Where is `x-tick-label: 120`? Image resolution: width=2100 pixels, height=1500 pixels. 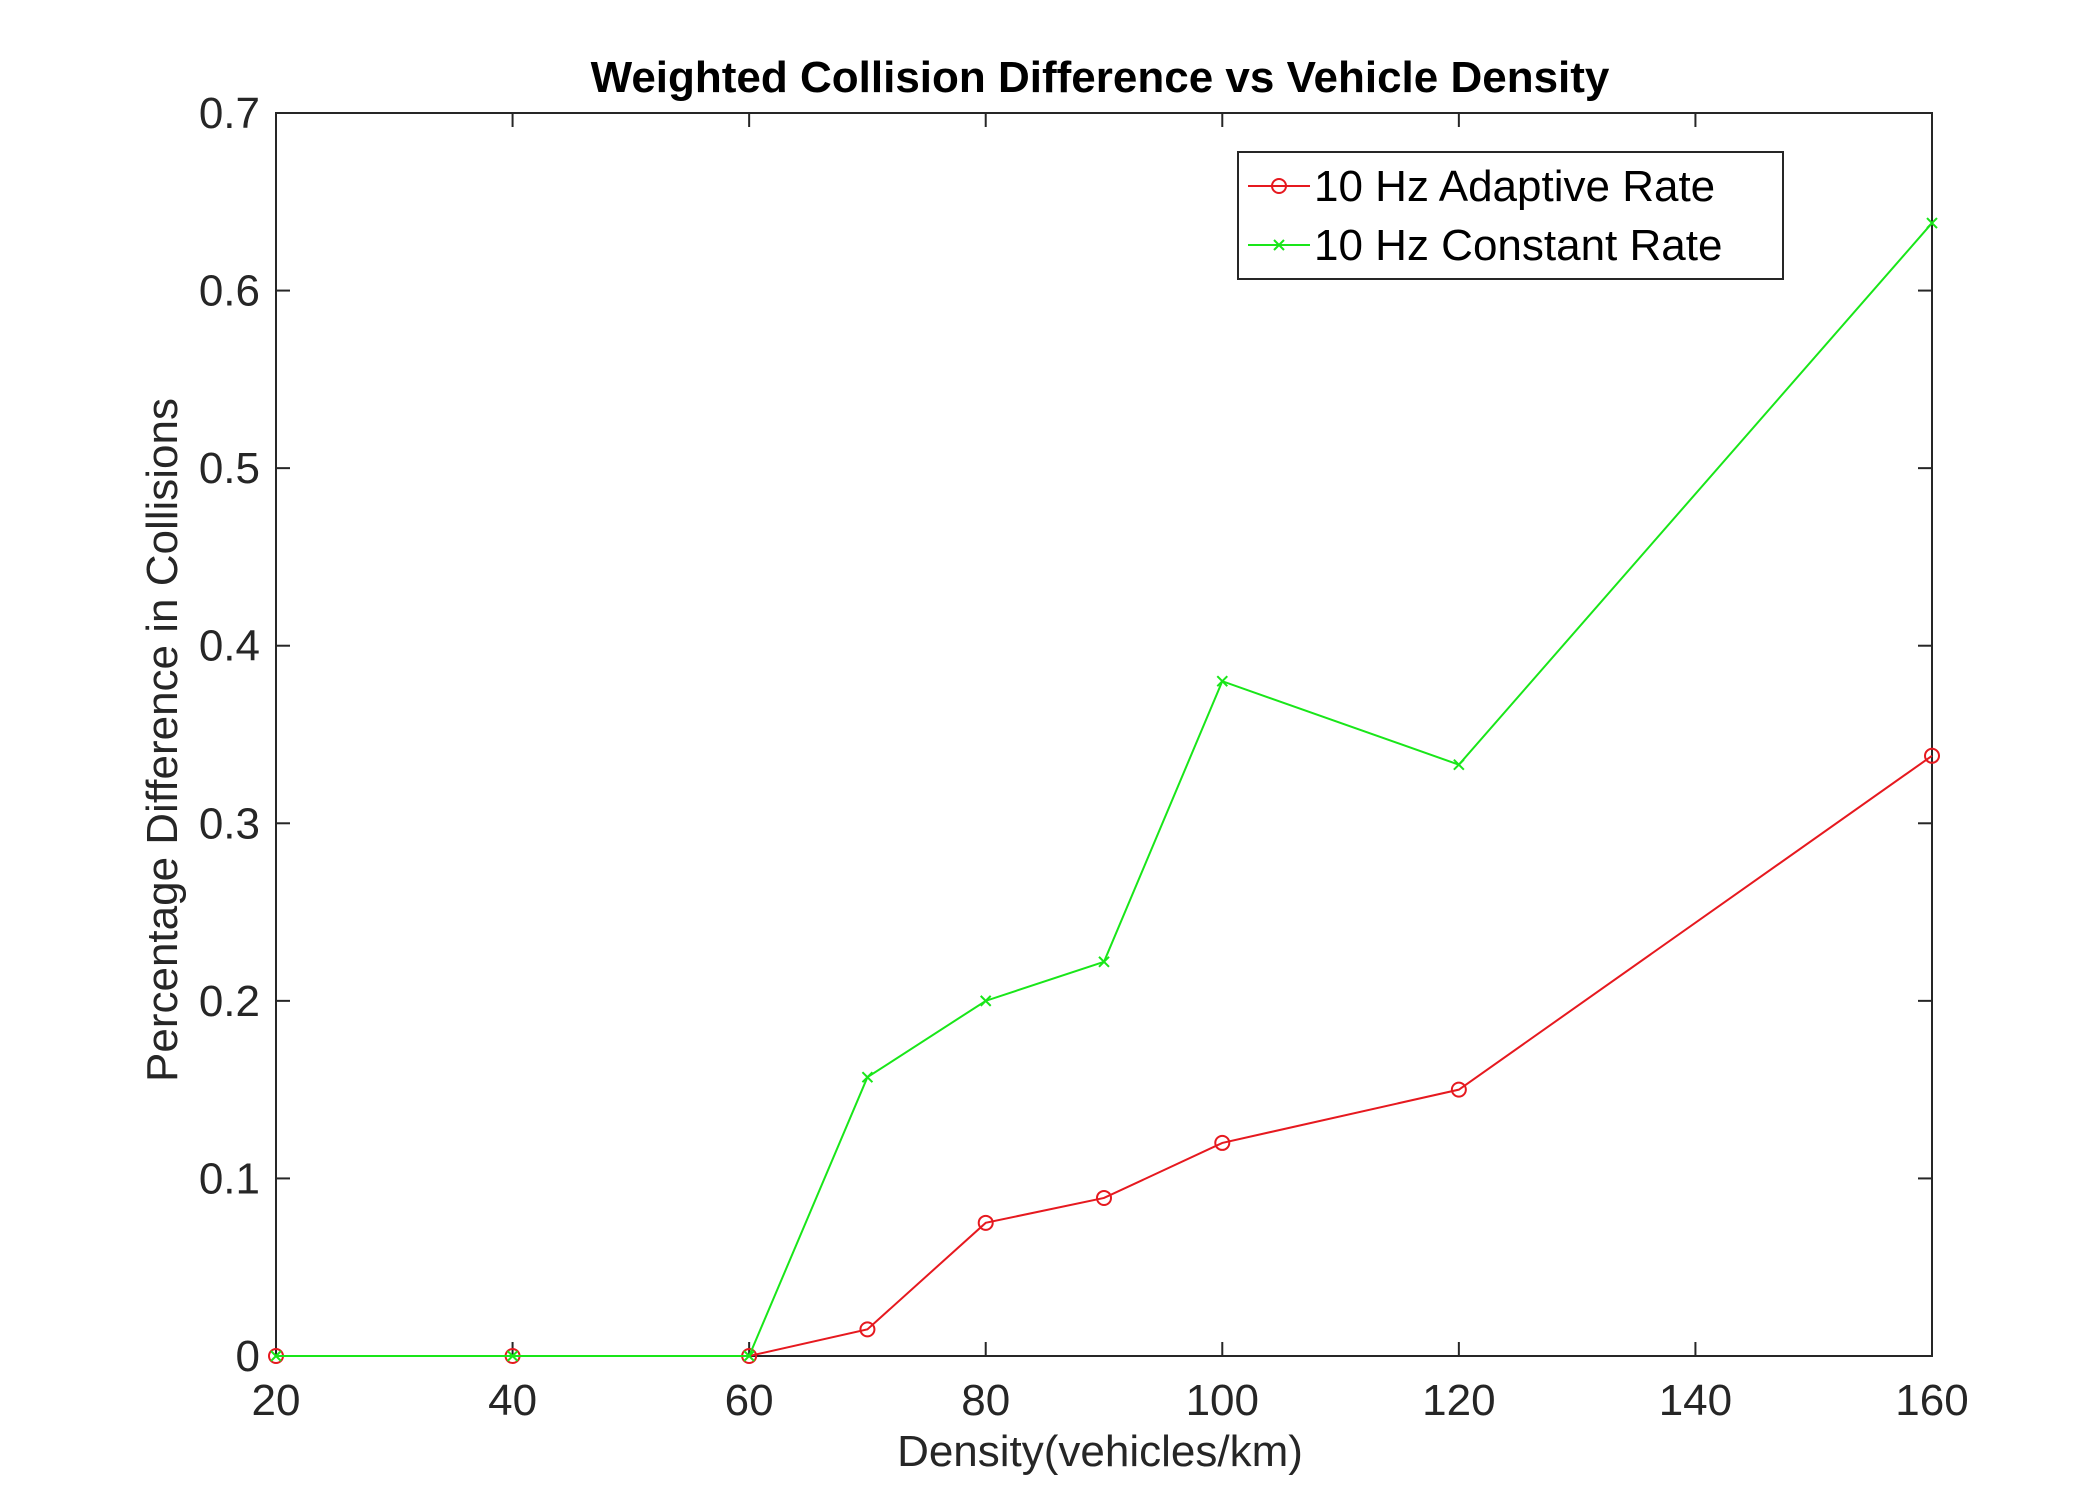
x-tick-label: 120 is located at coordinates (1458, 1400).